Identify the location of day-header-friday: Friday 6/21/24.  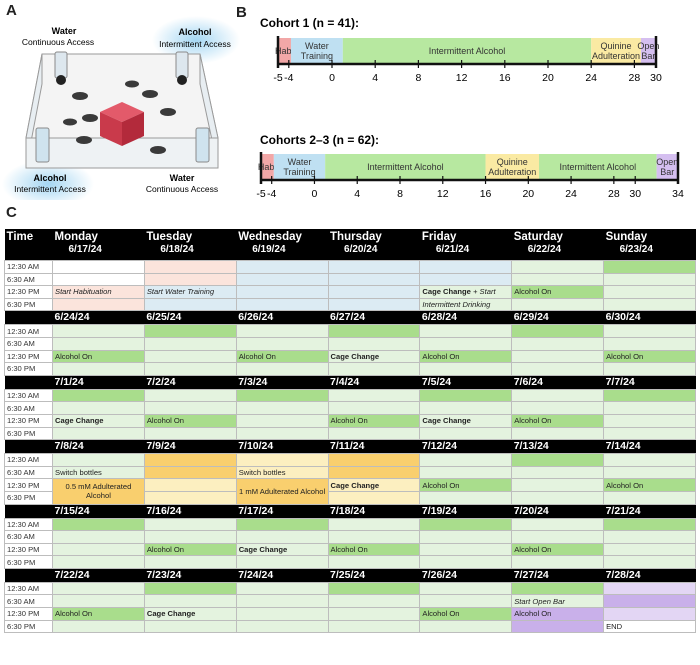
(465, 245).